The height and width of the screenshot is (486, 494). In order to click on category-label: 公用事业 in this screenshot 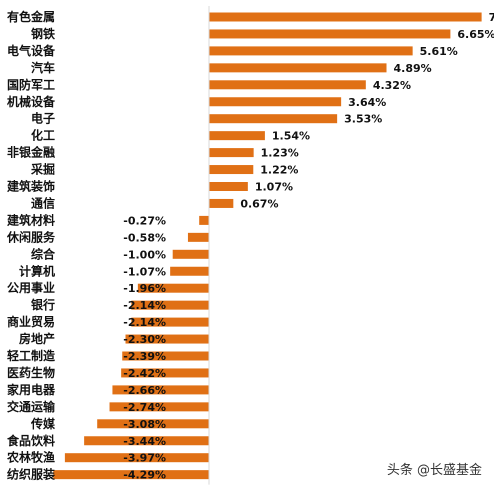, I will do `click(31, 287)`.